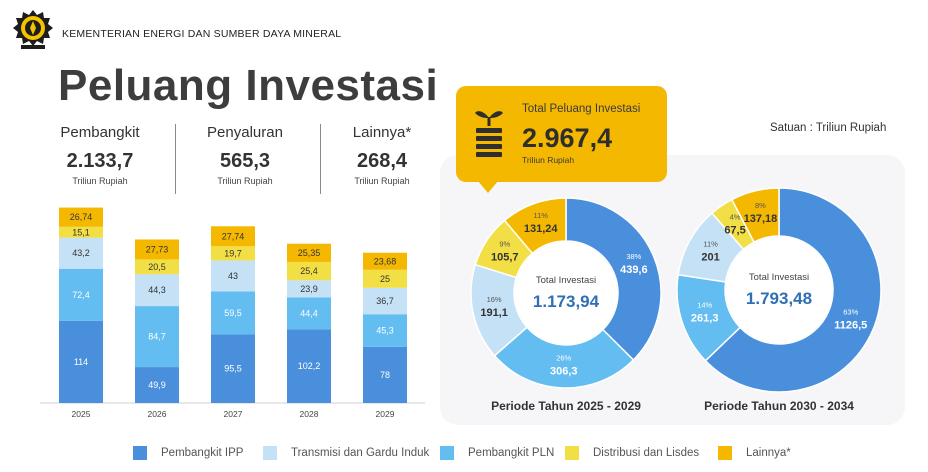  I want to click on bar-value-label: 27,74, so click(233, 236).